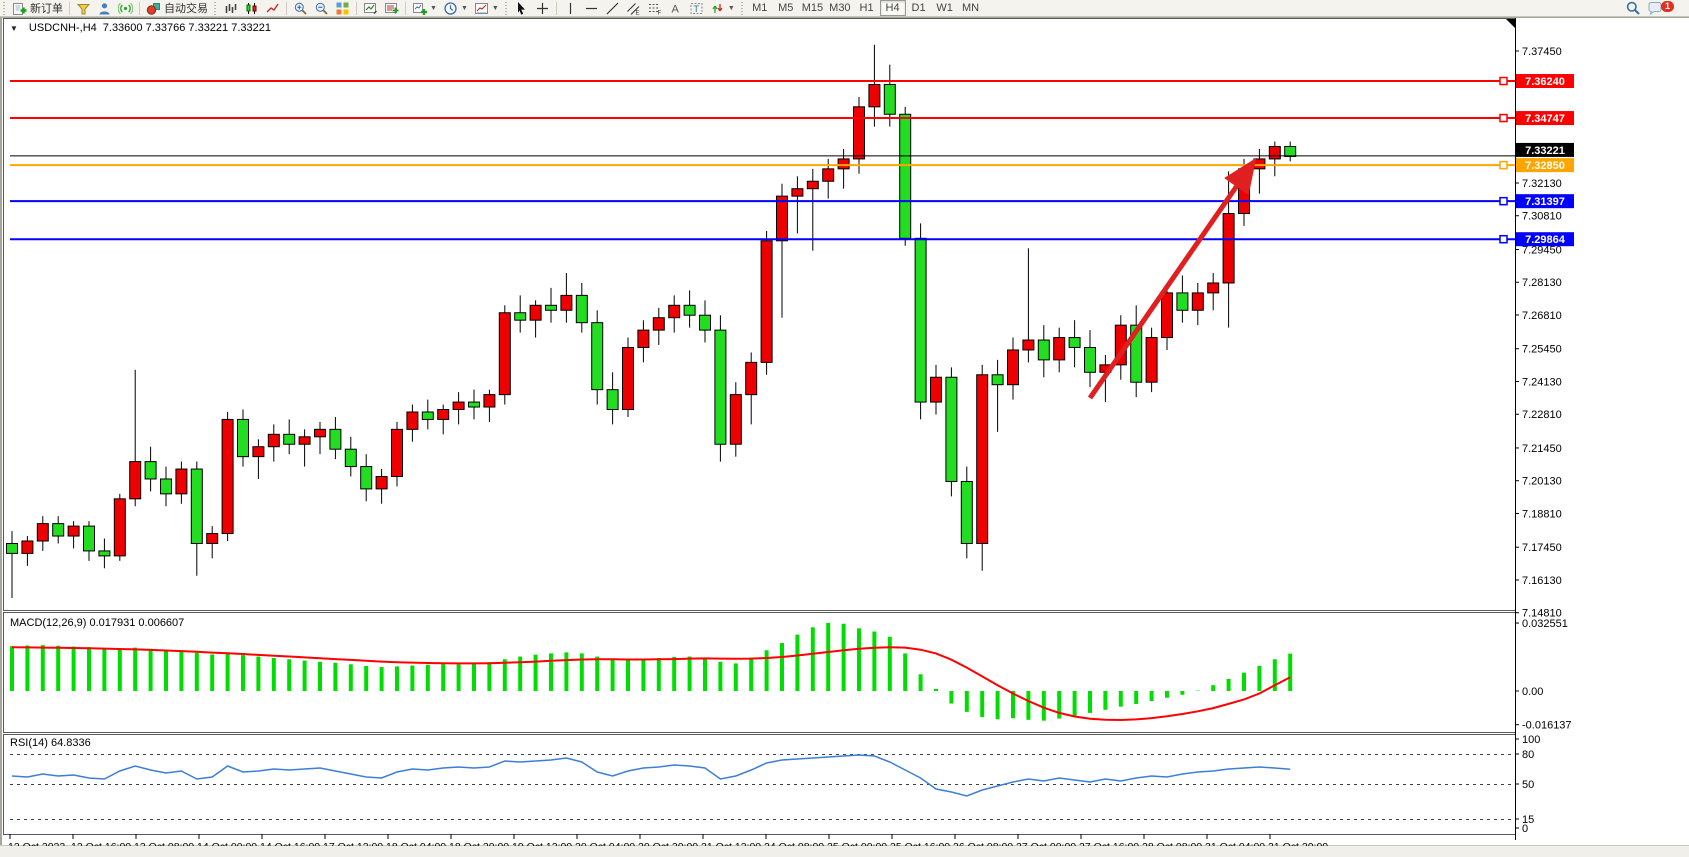  What do you see at coordinates (857, 843) in the screenshot?
I see `time-tick-label: 25 Oct 00:00` at bounding box center [857, 843].